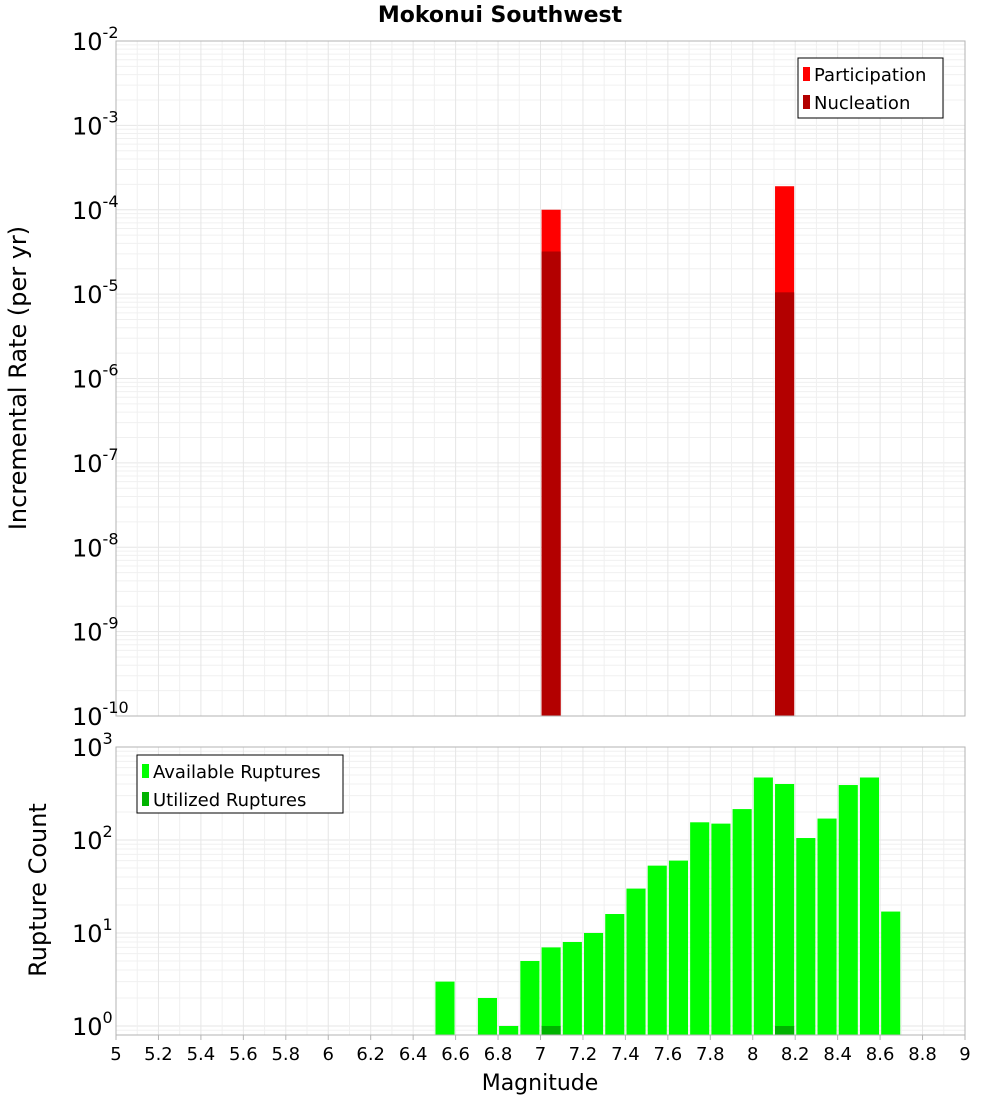  I want to click on top-legend-box, so click(870, 88).